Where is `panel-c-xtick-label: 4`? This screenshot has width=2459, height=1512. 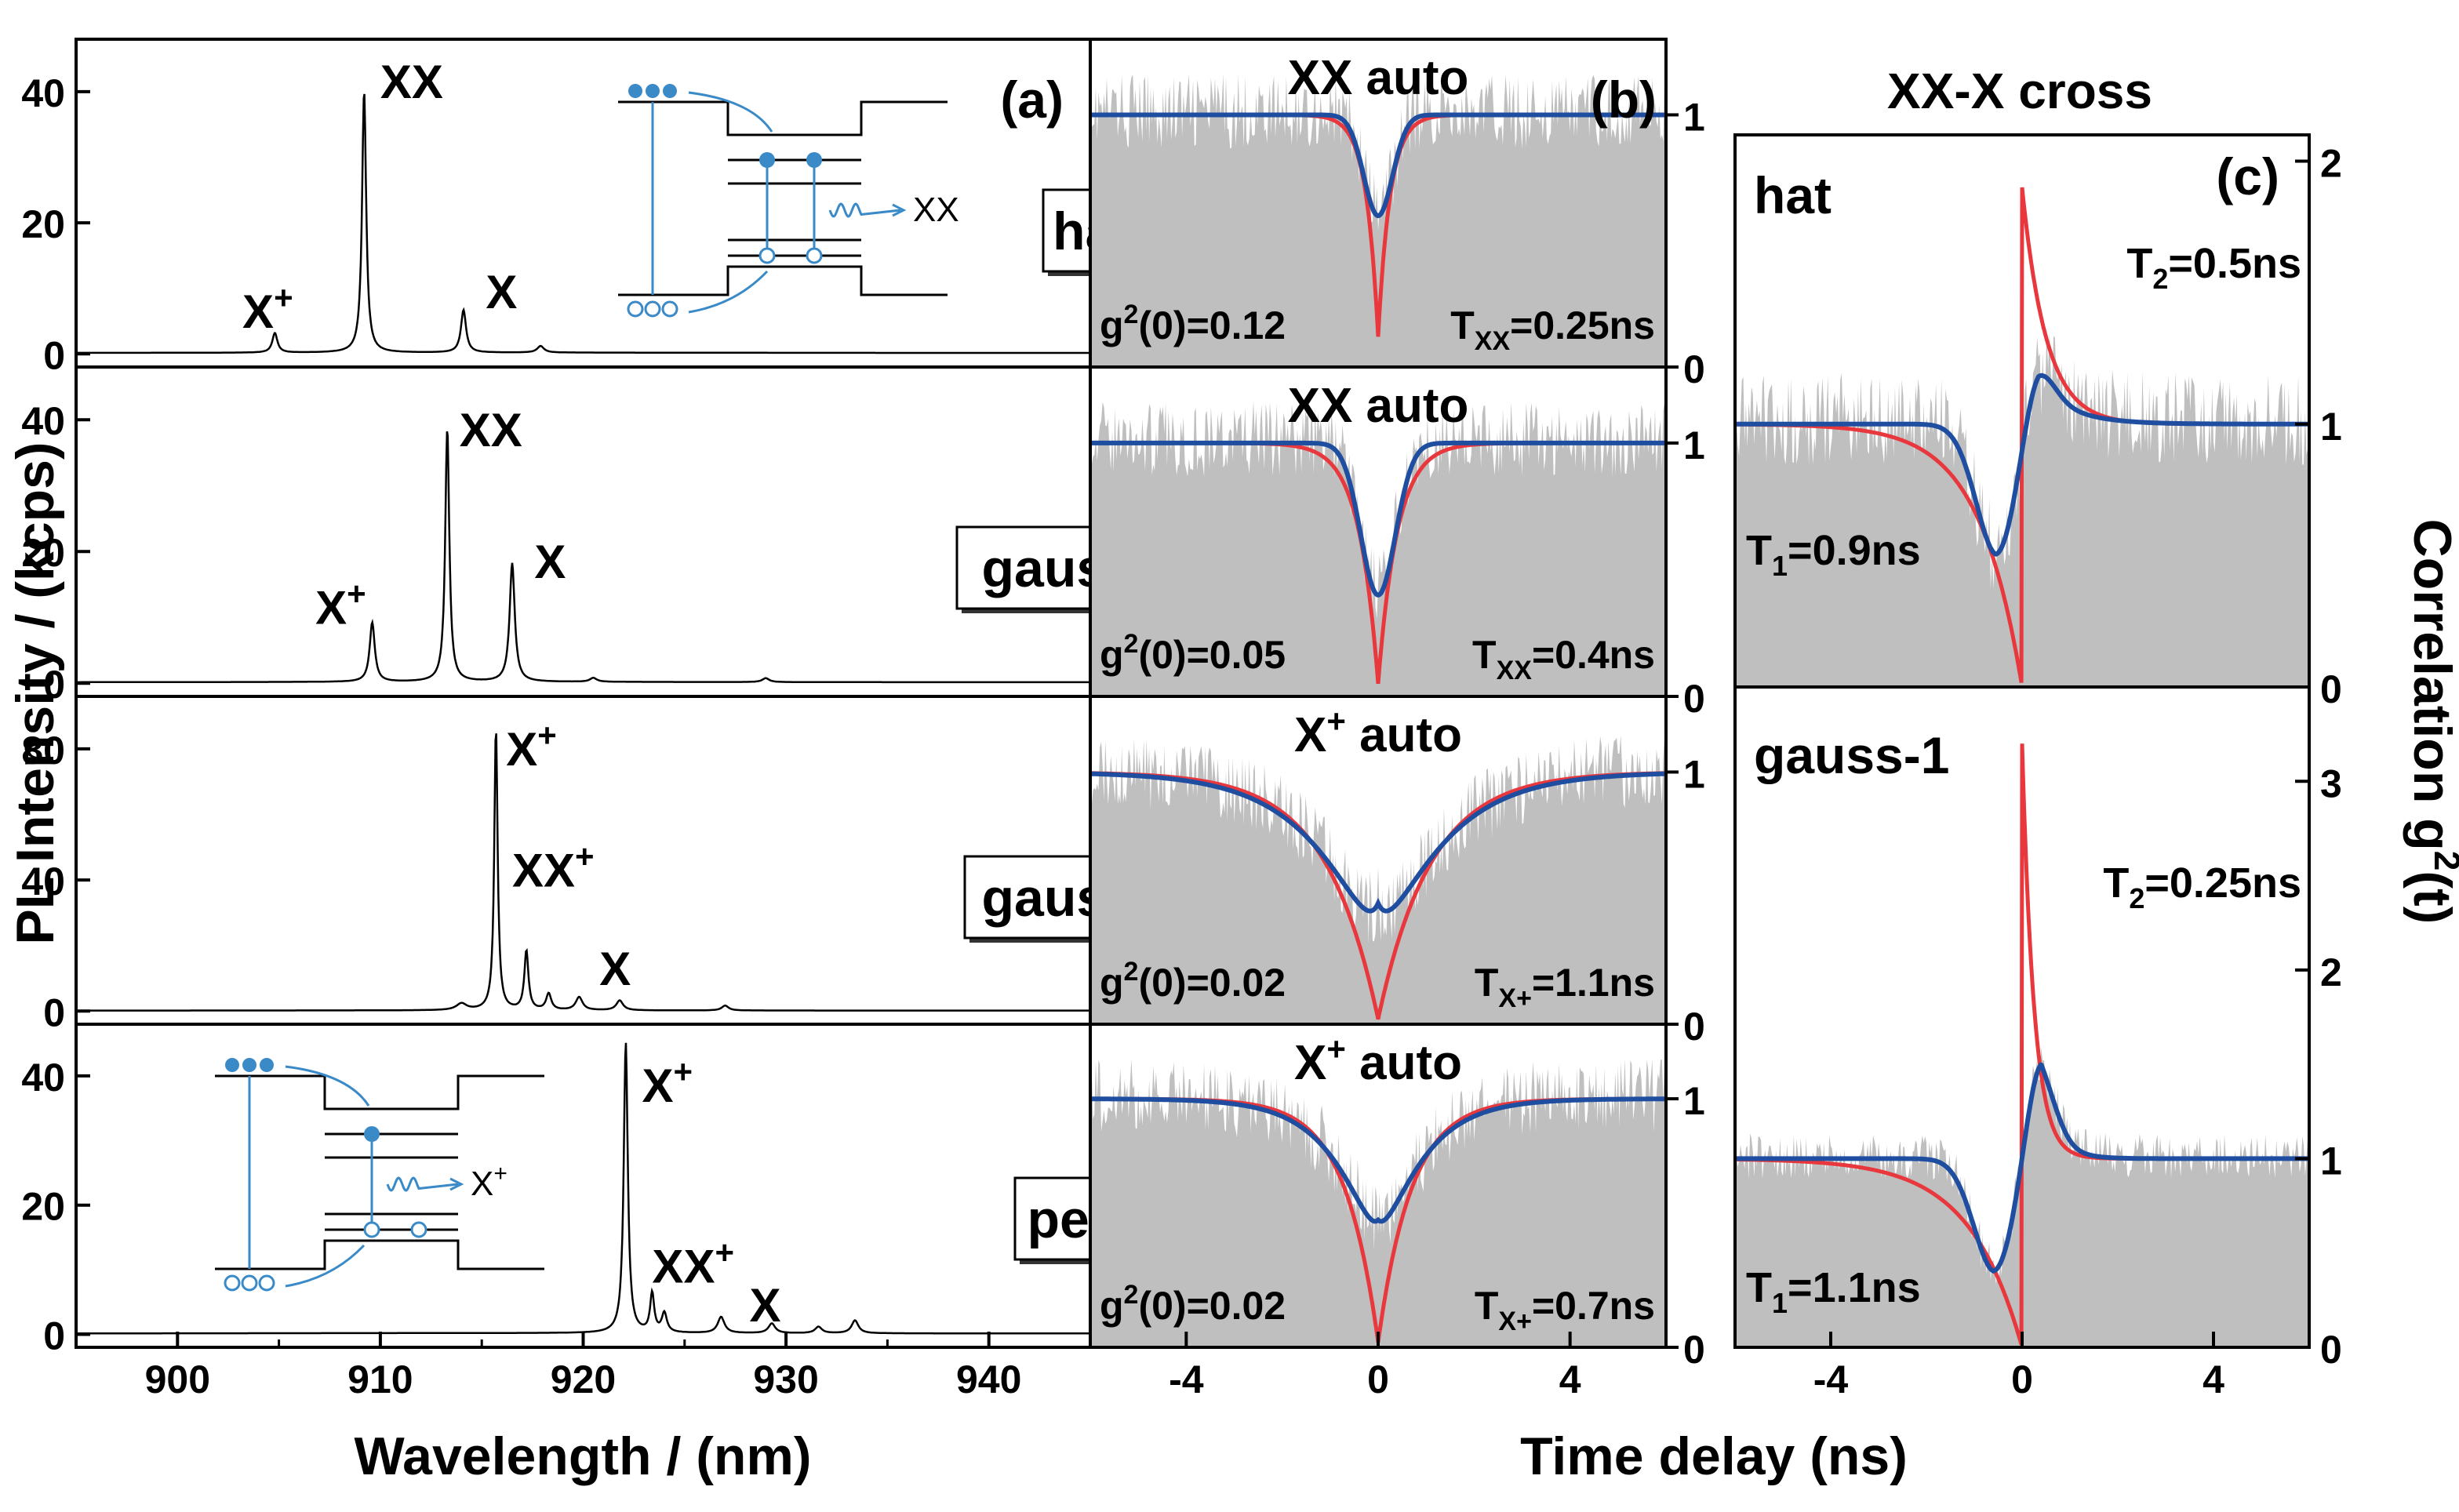 panel-c-xtick-label: 4 is located at coordinates (2213, 1379).